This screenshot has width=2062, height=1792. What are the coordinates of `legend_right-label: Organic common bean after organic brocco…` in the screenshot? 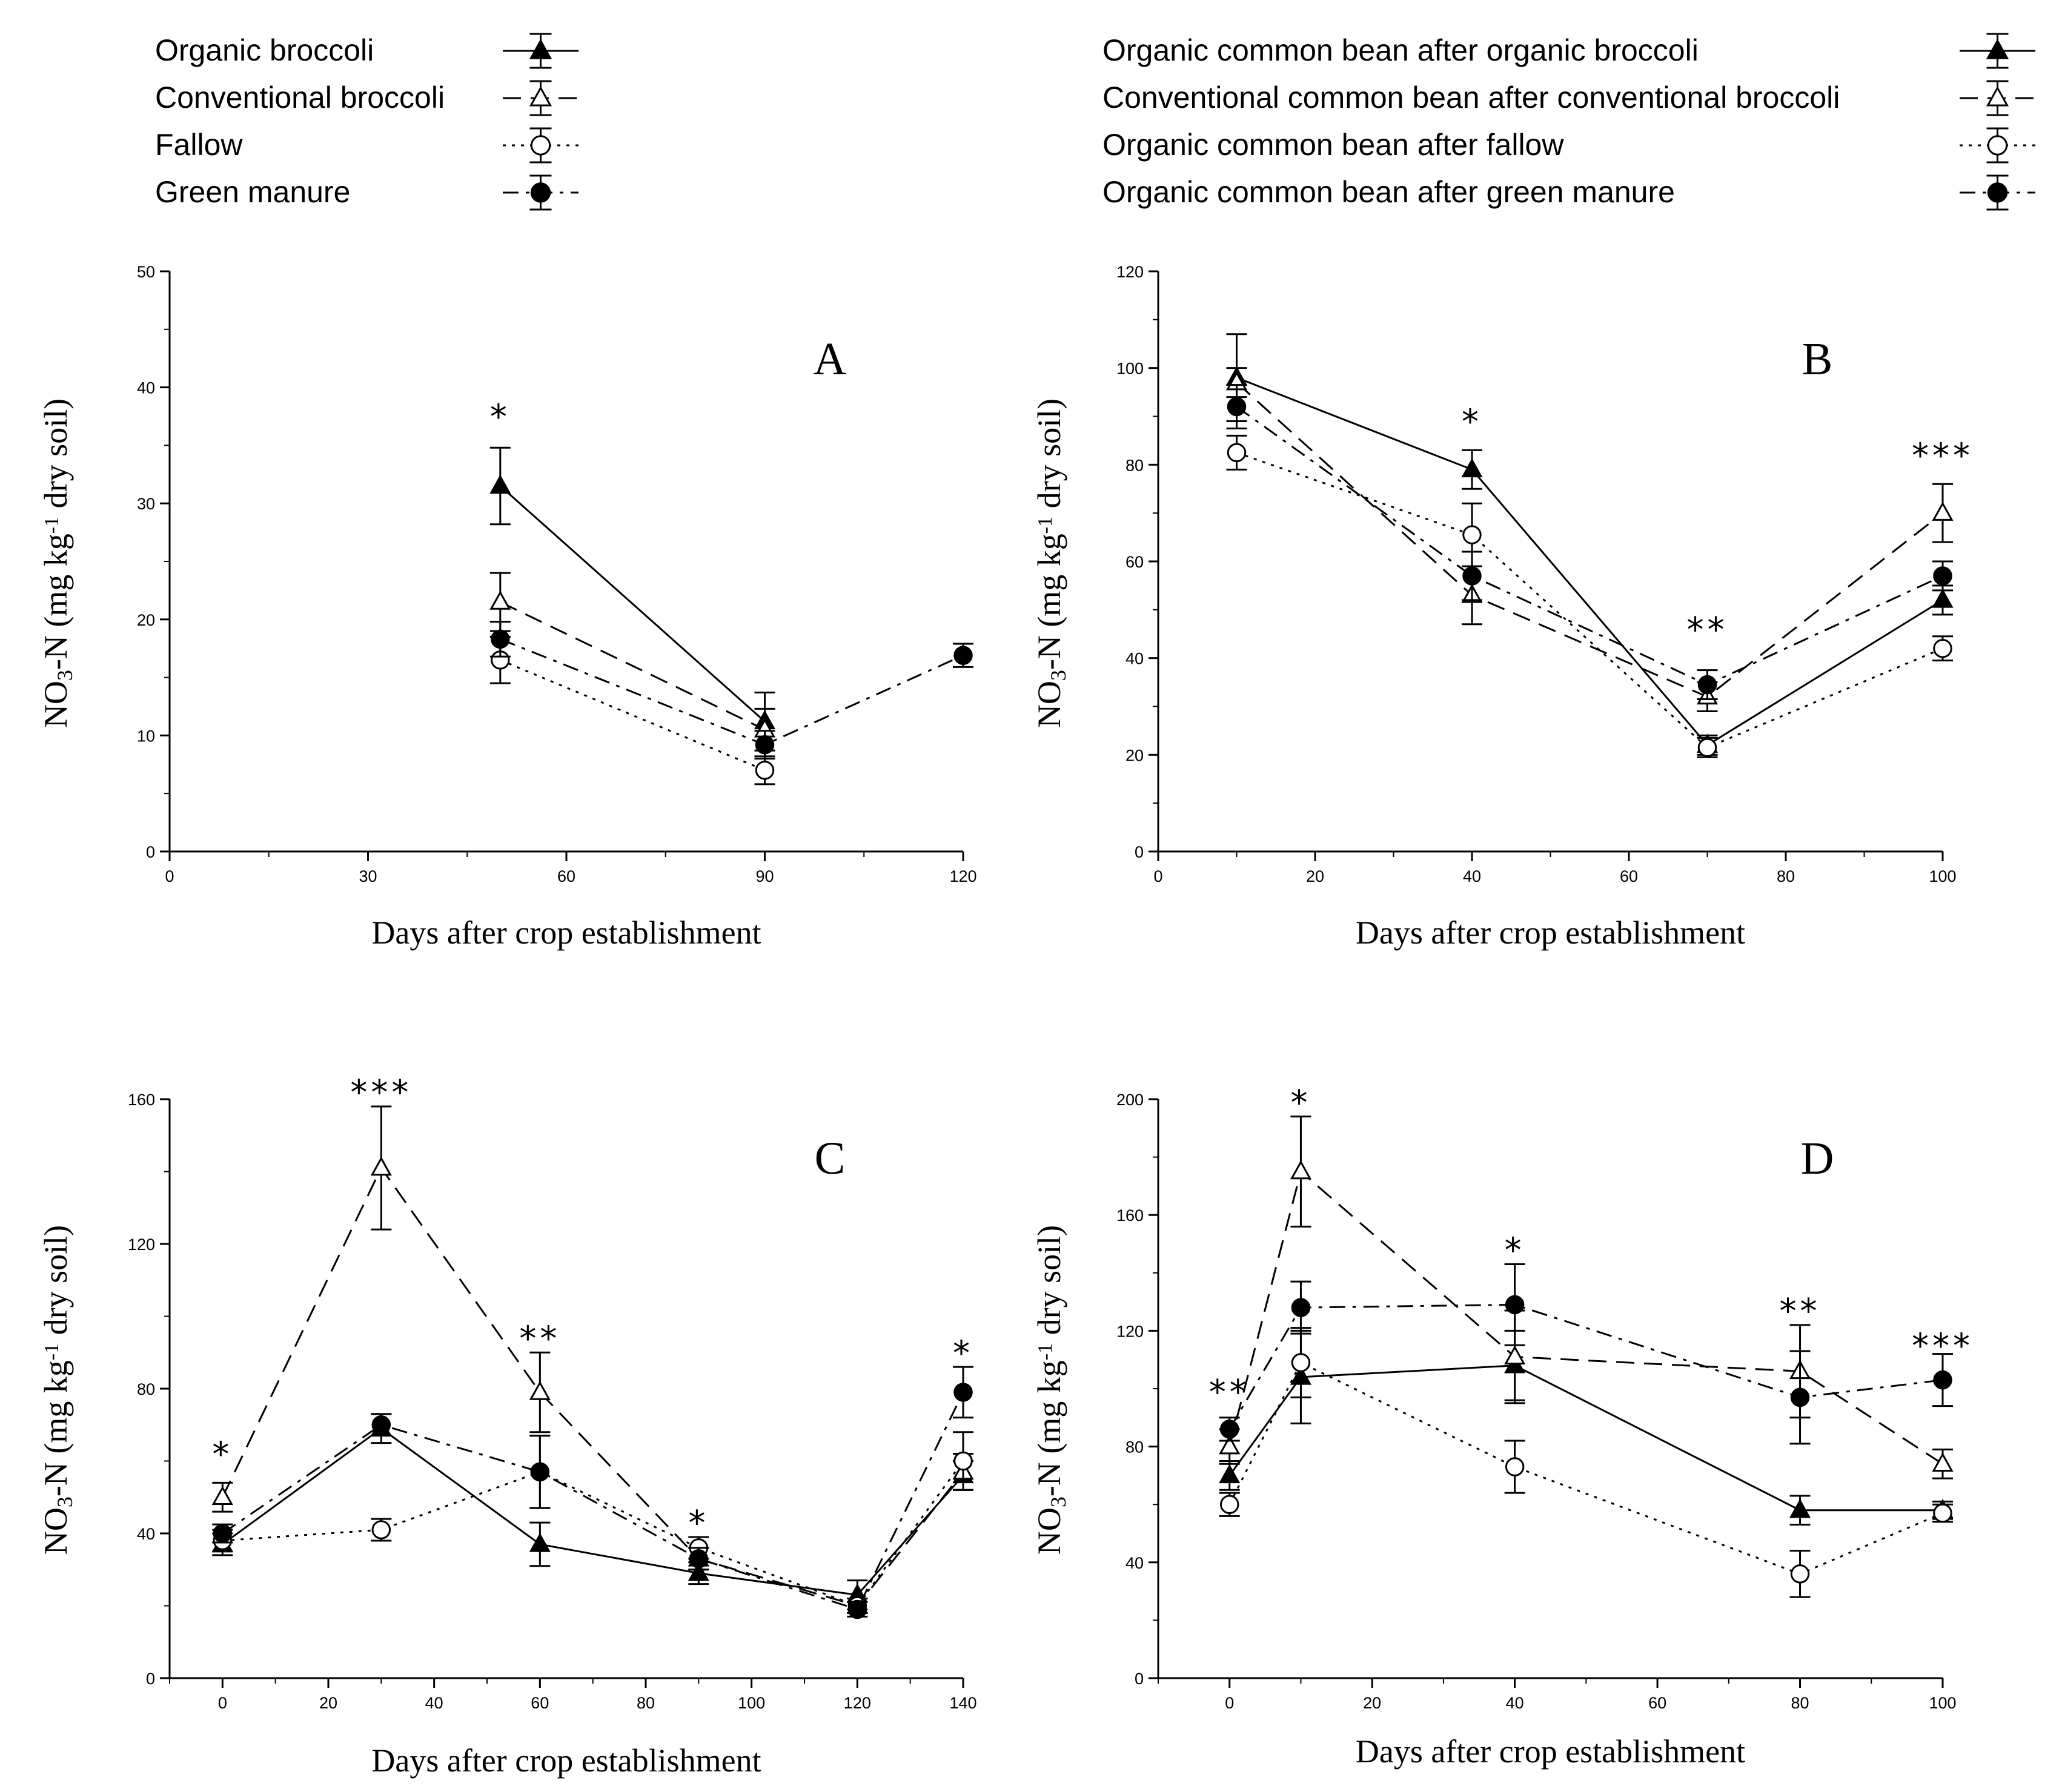 It's located at (1400, 50).